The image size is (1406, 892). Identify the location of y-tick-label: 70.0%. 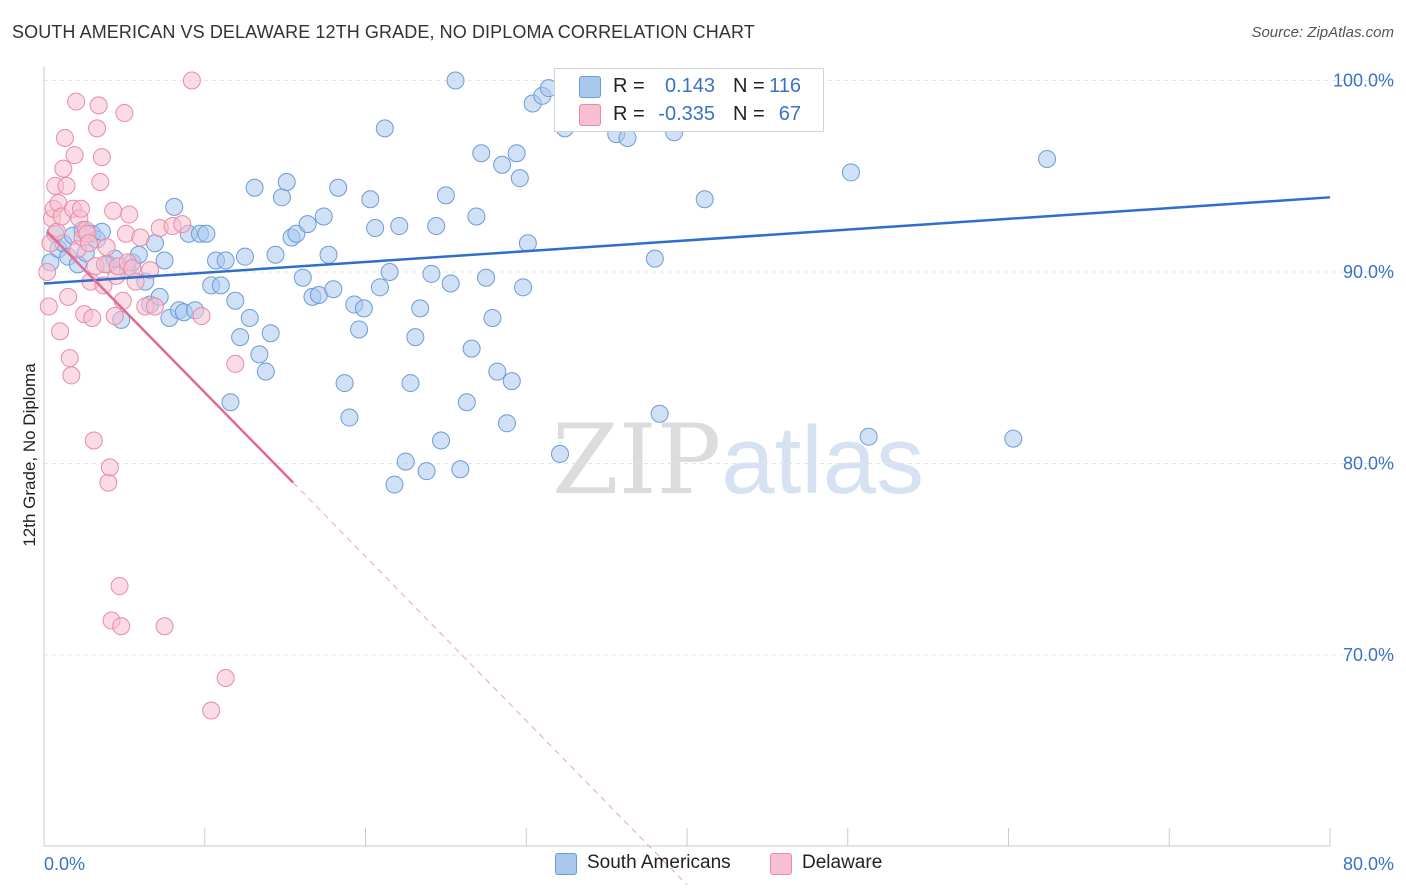
(1368, 655).